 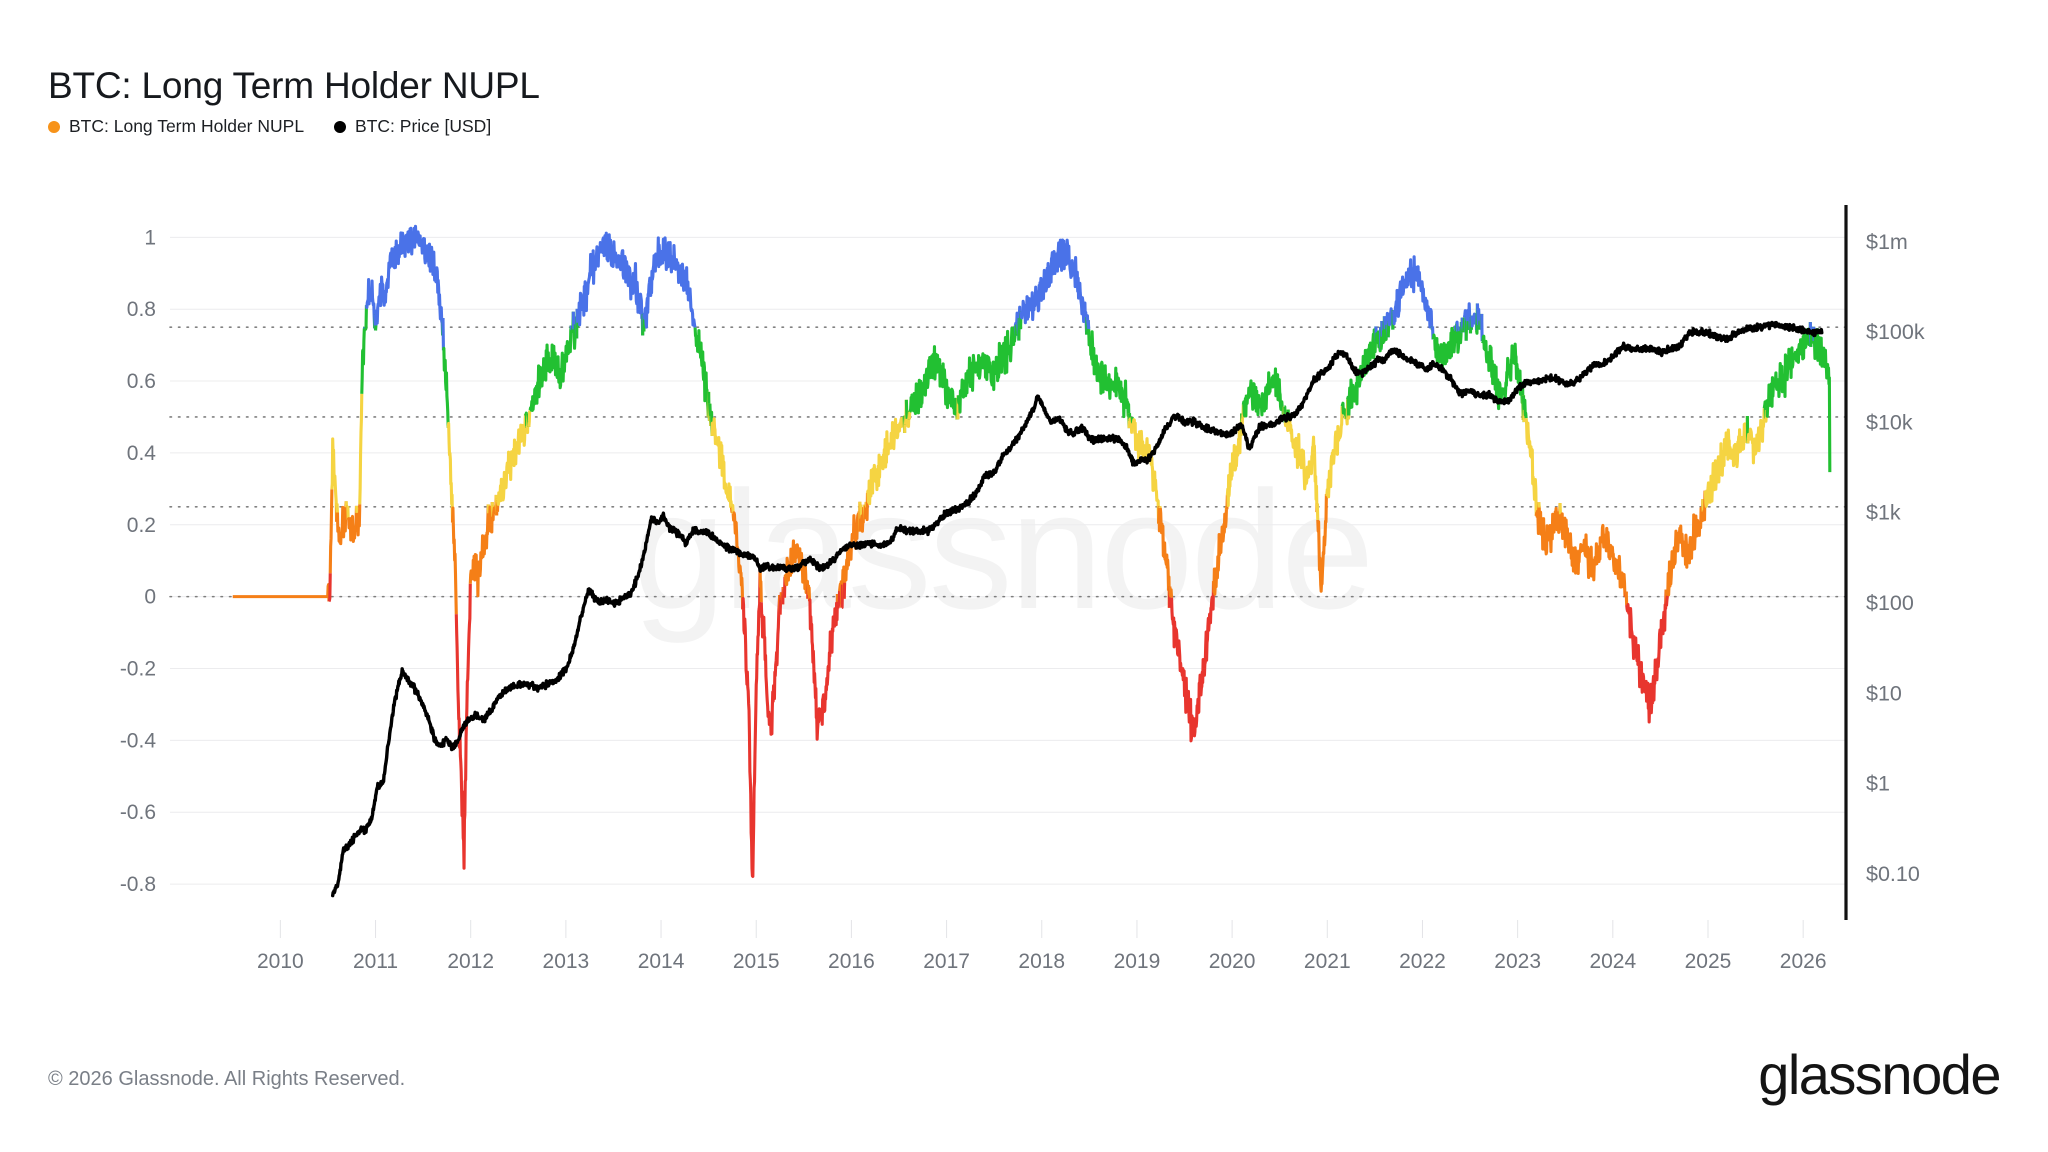 I want to click on vertical-gridlines, so click(x=1041, y=929).